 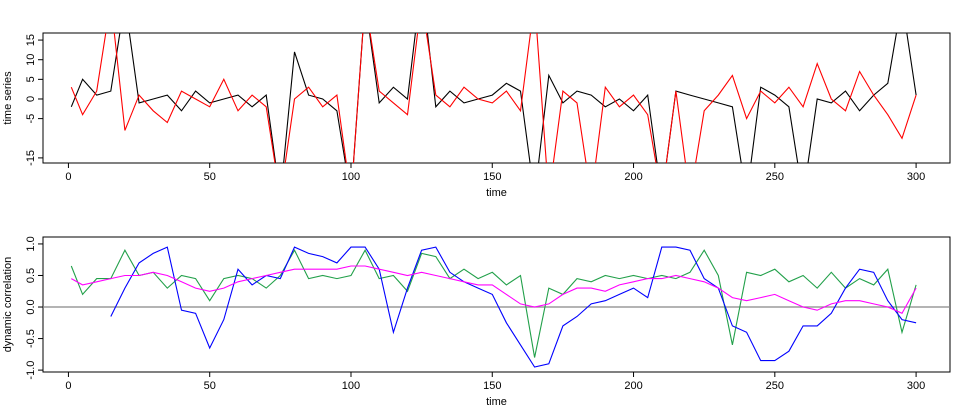 What do you see at coordinates (31, 370) in the screenshot?
I see `y-tick-label: -1.0` at bounding box center [31, 370].